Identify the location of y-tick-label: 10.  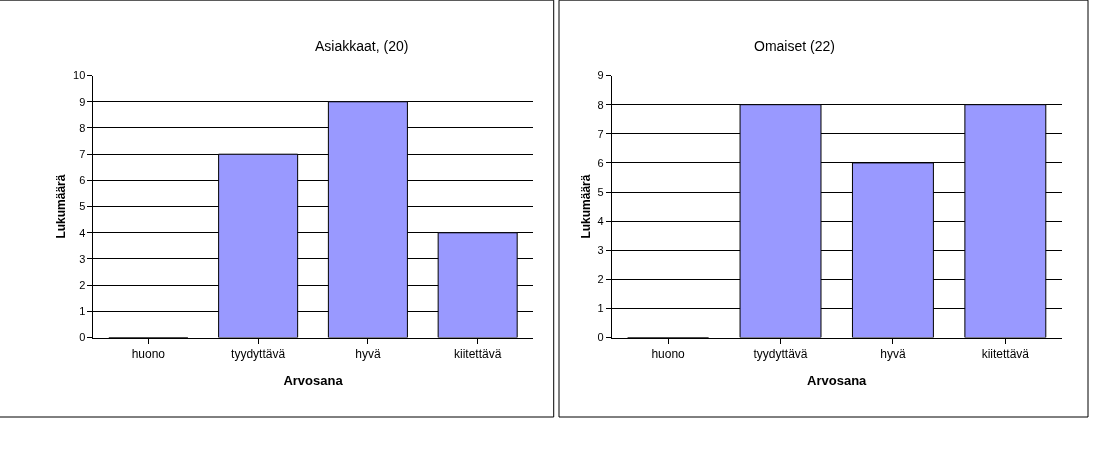
(79, 75).